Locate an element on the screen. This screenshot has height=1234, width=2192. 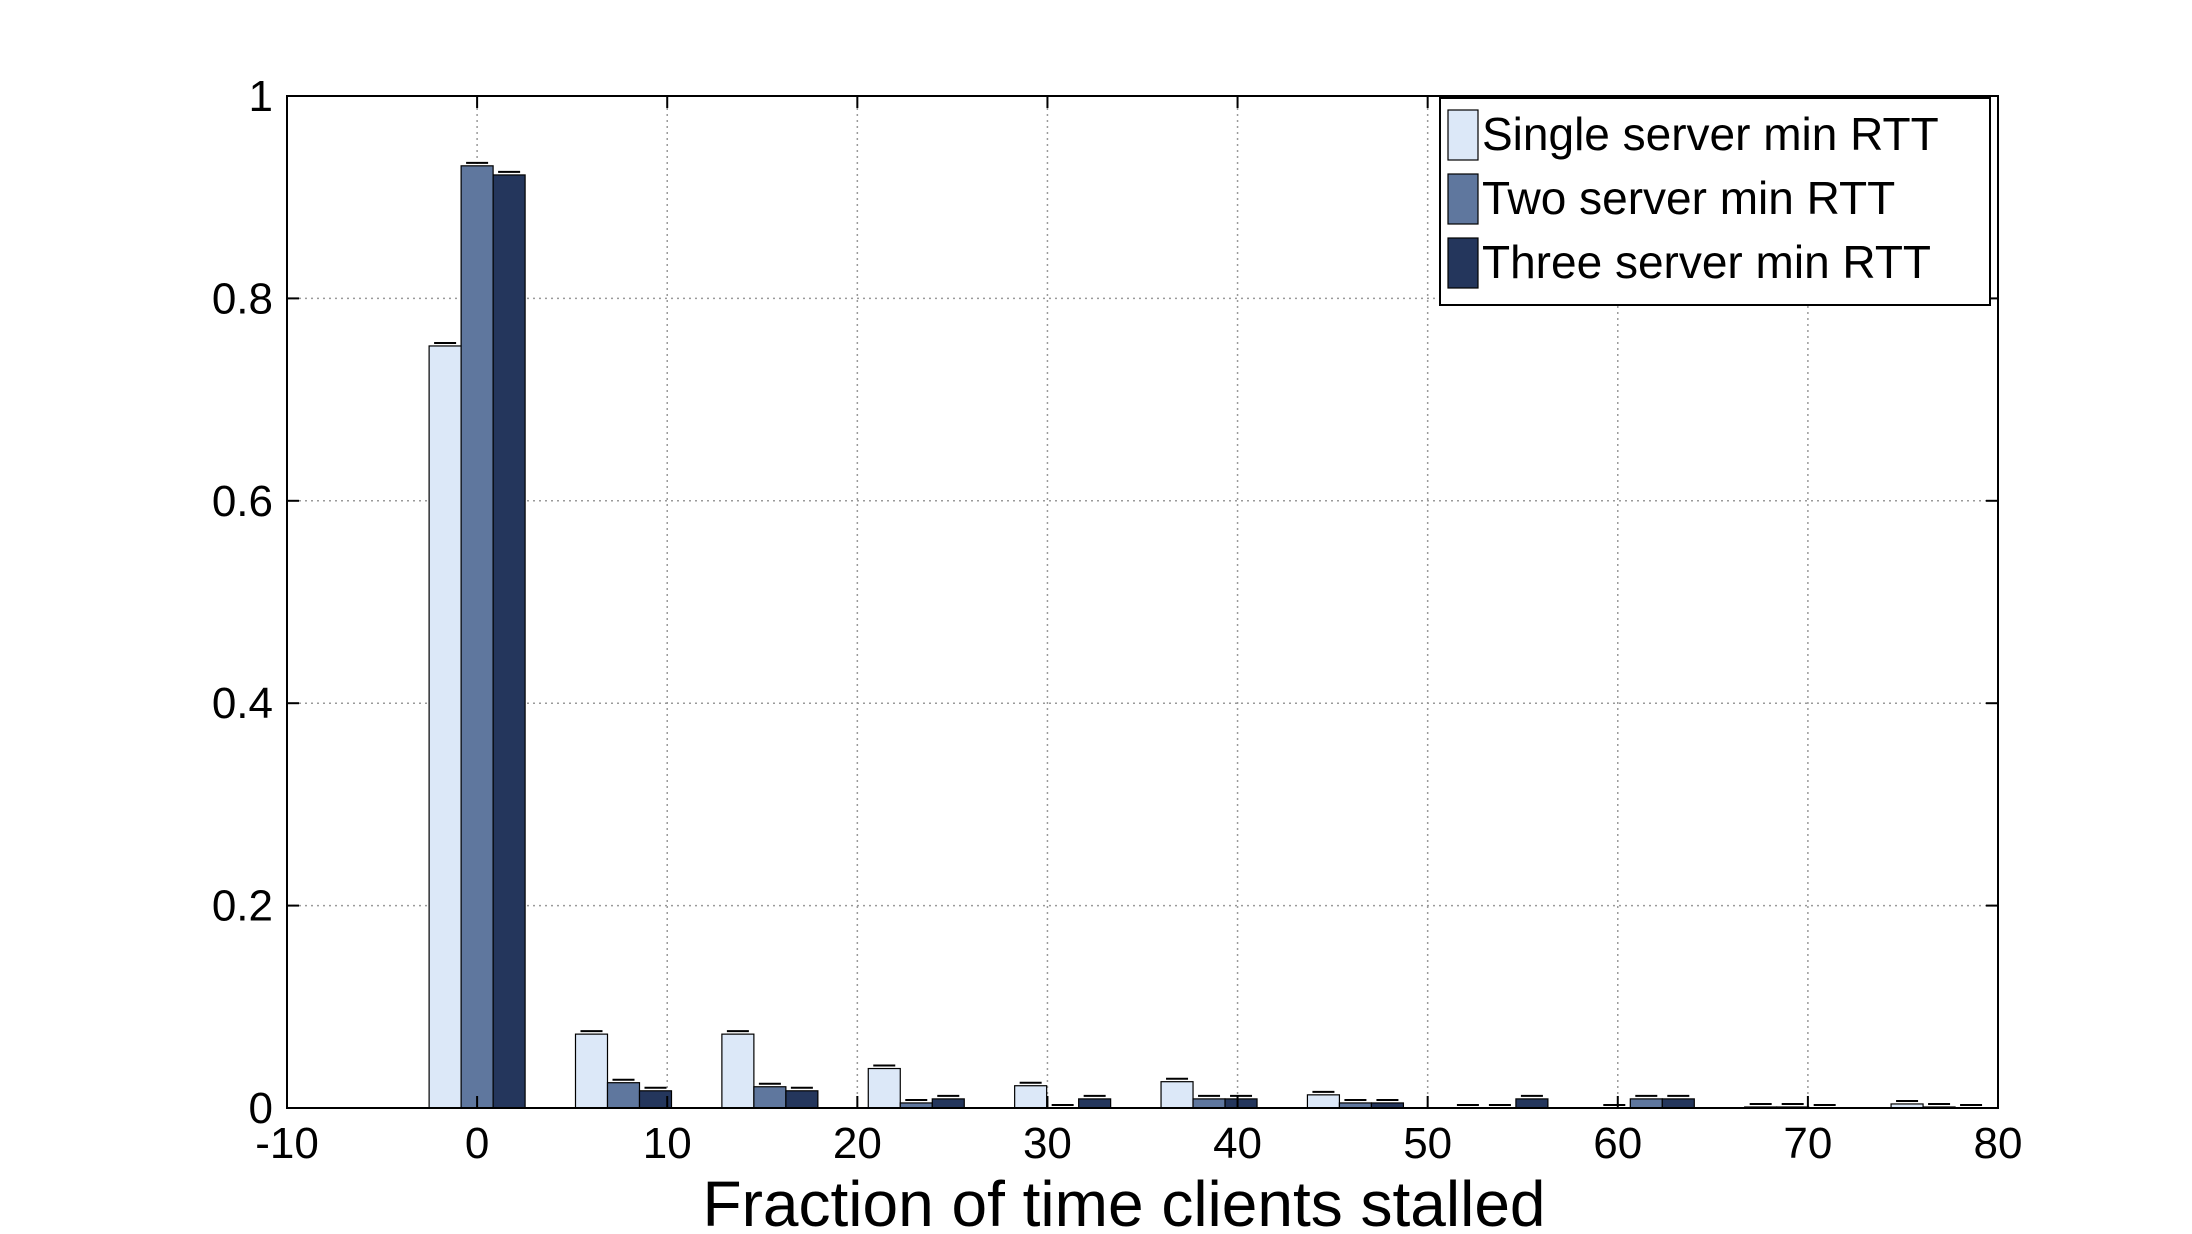
legend-box is located at coordinates (1715, 201).